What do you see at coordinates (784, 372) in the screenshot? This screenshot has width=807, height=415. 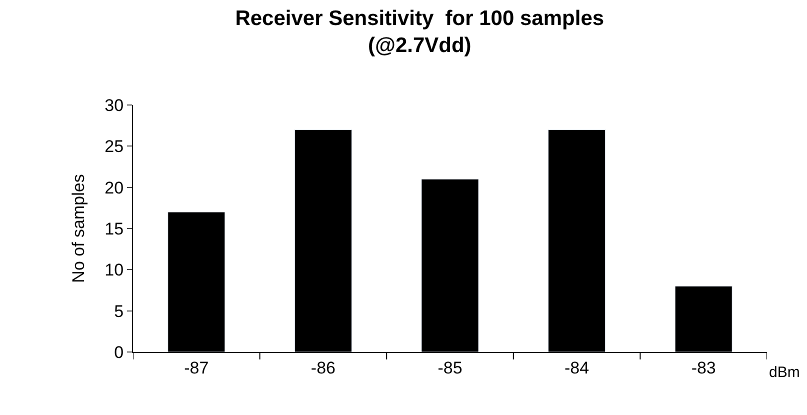 I see `x-axis-title: dBm` at bounding box center [784, 372].